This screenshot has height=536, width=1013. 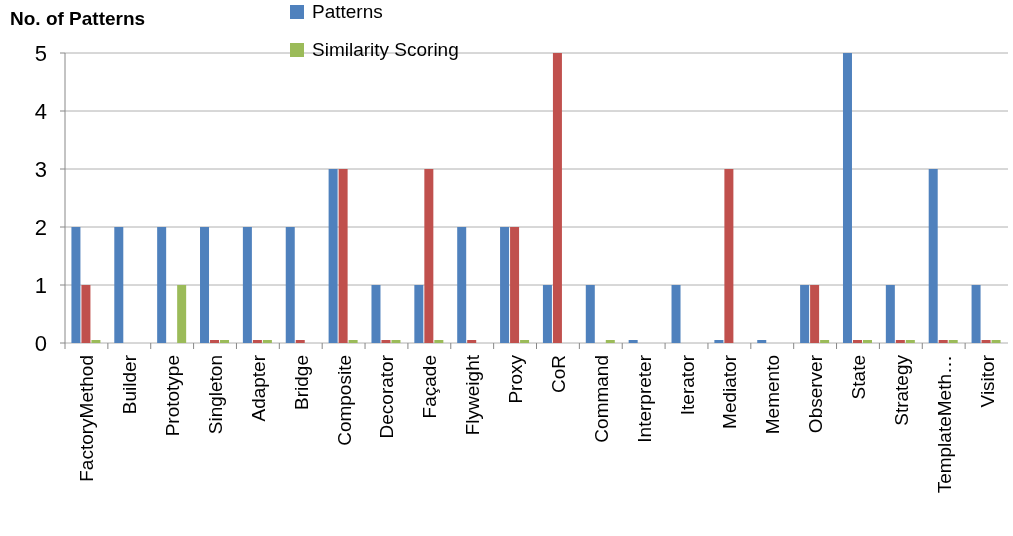 I want to click on x-tick-label: Strategy, so click(x=901, y=390).